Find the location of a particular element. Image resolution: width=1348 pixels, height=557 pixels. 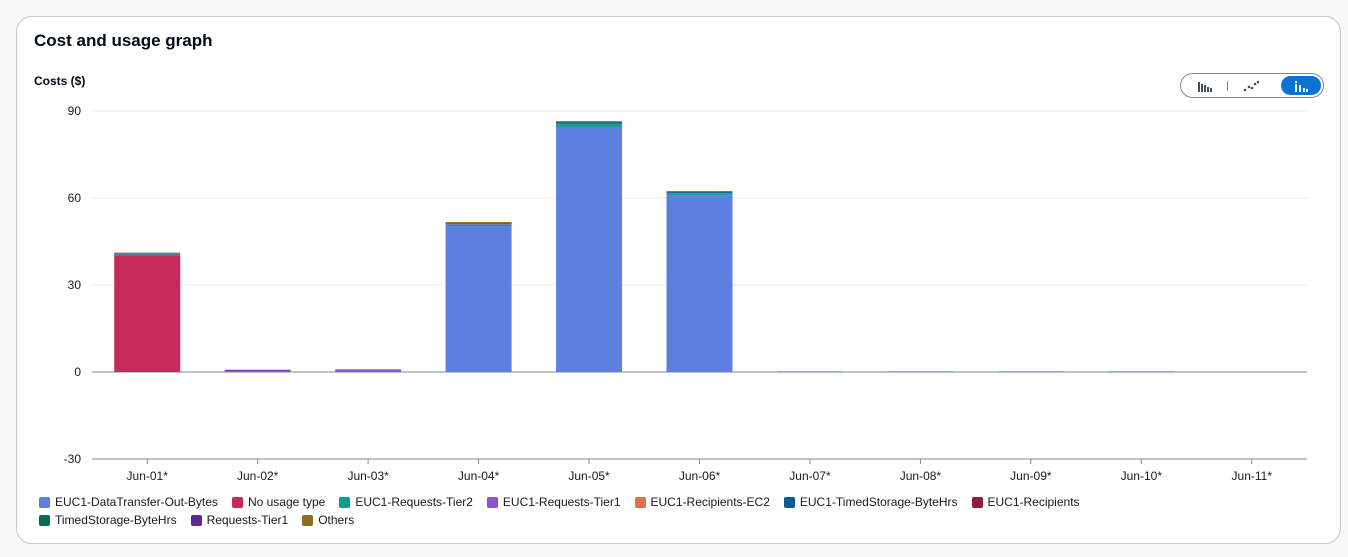

legend-label: EUC1-DataTransfer-Out-Bytes is located at coordinates (136, 502).